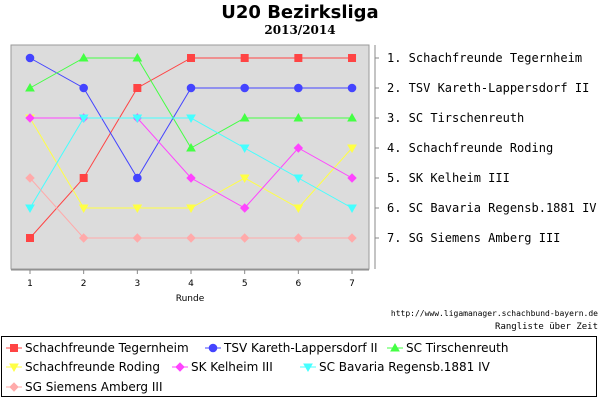 The width and height of the screenshot is (600, 400). What do you see at coordinates (455, 118) in the screenshot?
I see `rank-label: 3. SC Tirschenreuth` at bounding box center [455, 118].